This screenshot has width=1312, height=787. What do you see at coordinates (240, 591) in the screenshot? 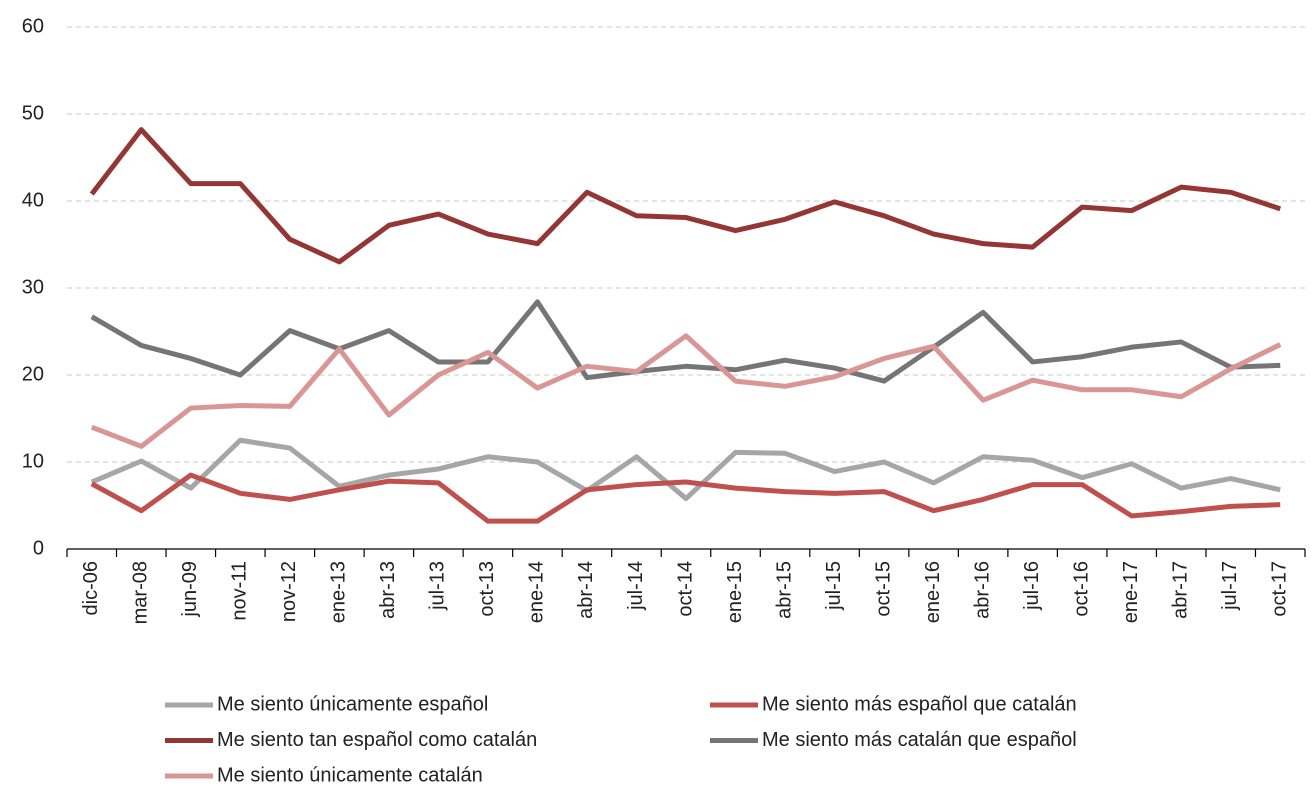
I see `x-tick-label: nov-11` at bounding box center [240, 591].